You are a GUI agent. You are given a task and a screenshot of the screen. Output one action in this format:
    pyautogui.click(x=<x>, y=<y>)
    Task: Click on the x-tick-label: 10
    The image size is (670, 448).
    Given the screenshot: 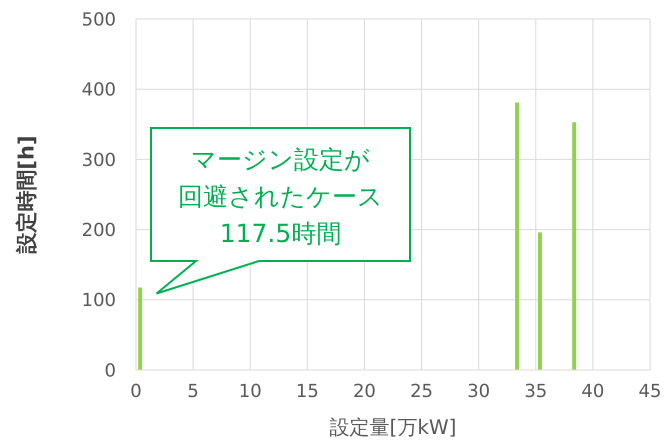 What is the action you would take?
    pyautogui.click(x=250, y=391)
    